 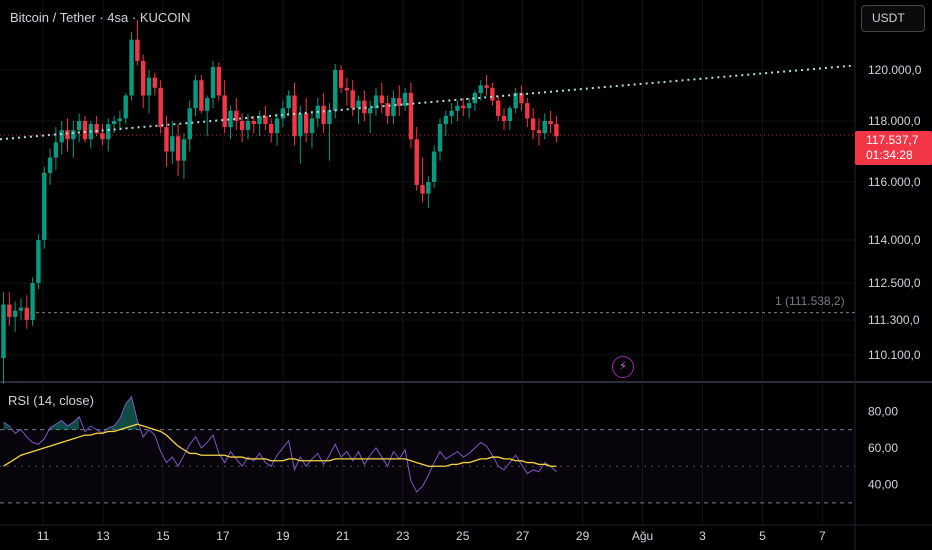 What do you see at coordinates (403, 536) in the screenshot?
I see `time-tick-label: 23` at bounding box center [403, 536].